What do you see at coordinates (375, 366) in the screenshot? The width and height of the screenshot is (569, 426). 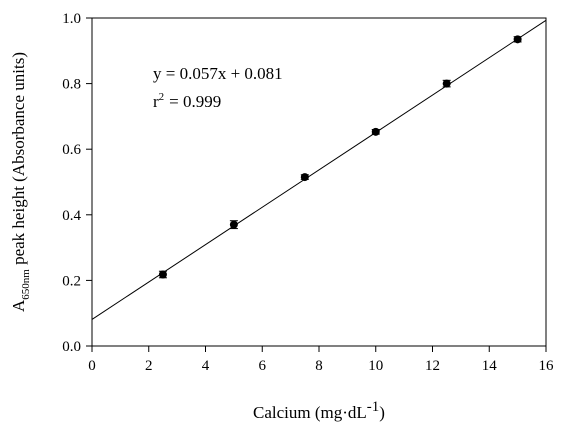 I see `x-tick-label: 10` at bounding box center [375, 366].